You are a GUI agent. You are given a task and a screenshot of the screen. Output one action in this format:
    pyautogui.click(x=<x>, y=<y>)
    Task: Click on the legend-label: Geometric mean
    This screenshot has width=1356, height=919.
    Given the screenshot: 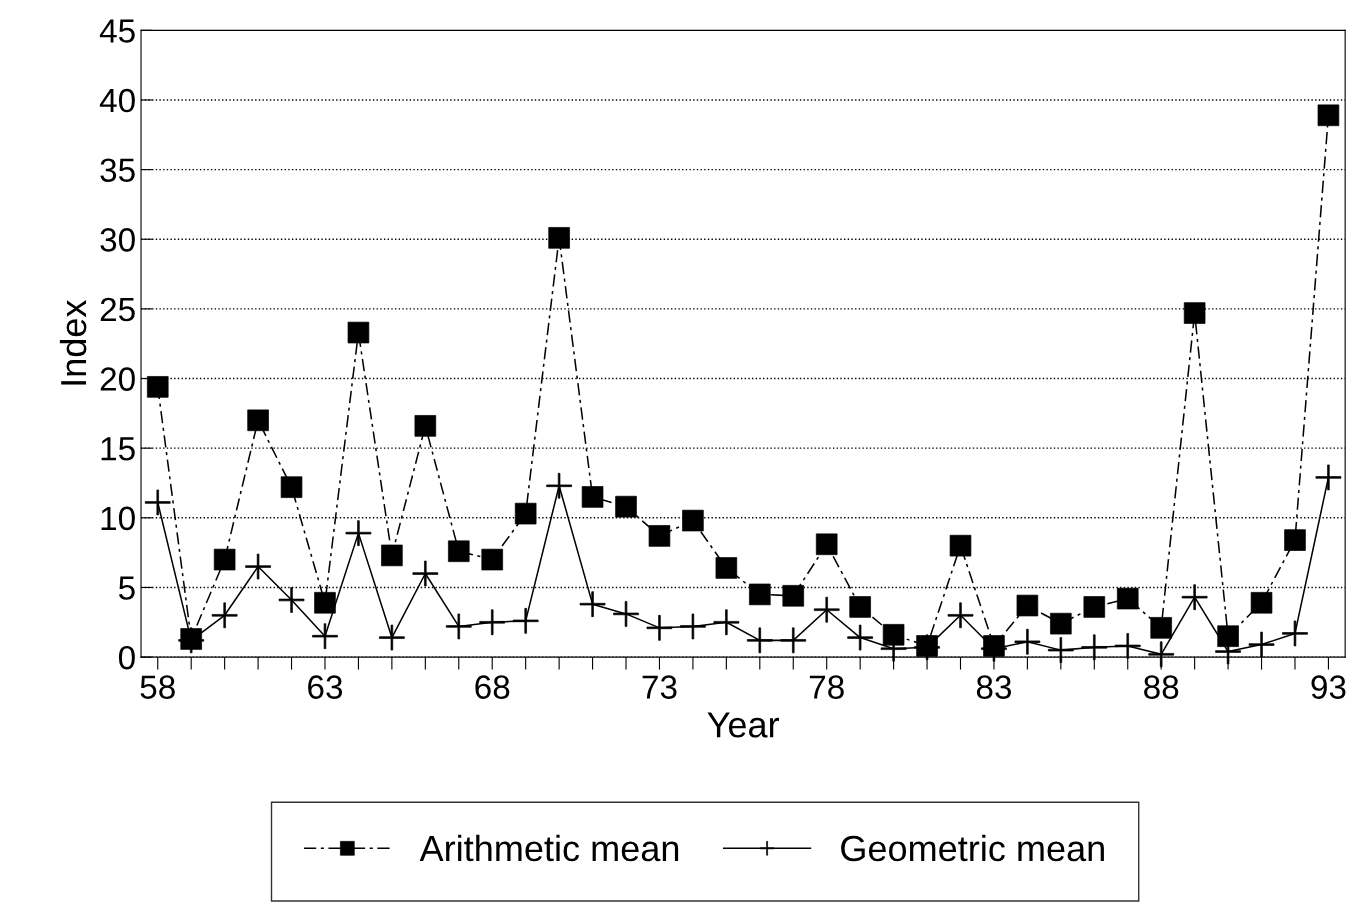 What is the action you would take?
    pyautogui.click(x=972, y=848)
    